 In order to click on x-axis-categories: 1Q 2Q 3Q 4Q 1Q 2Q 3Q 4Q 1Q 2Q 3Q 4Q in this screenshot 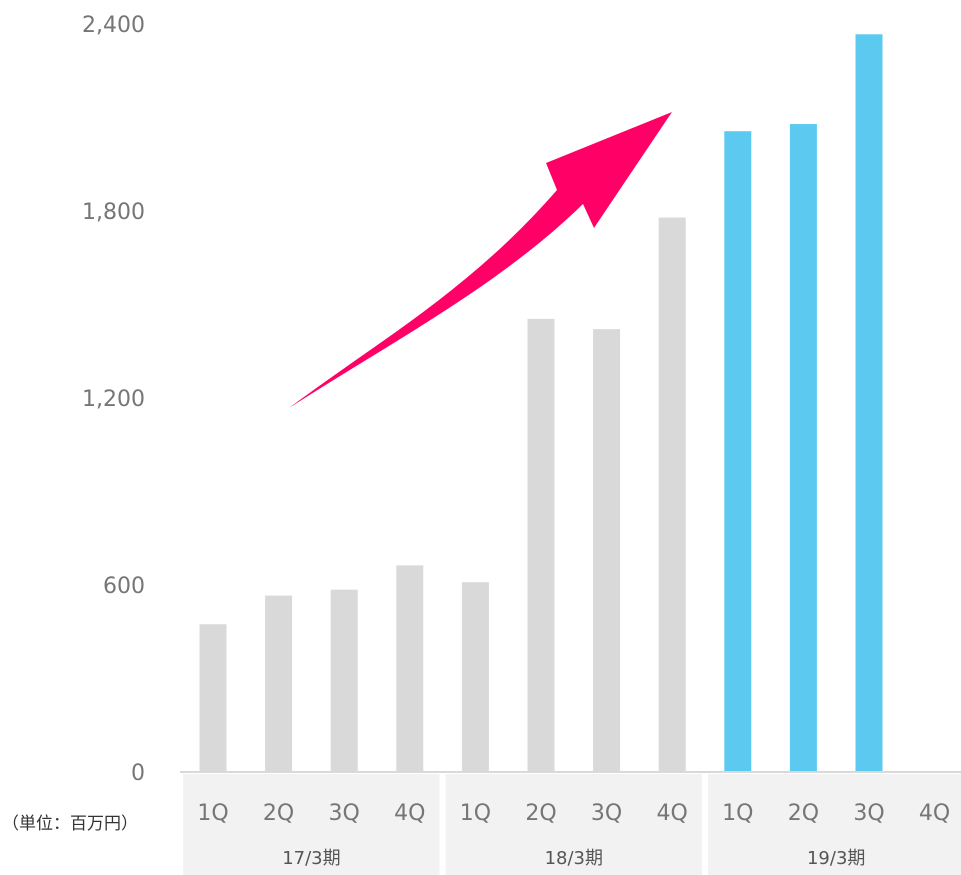, I will do `click(573, 813)`.